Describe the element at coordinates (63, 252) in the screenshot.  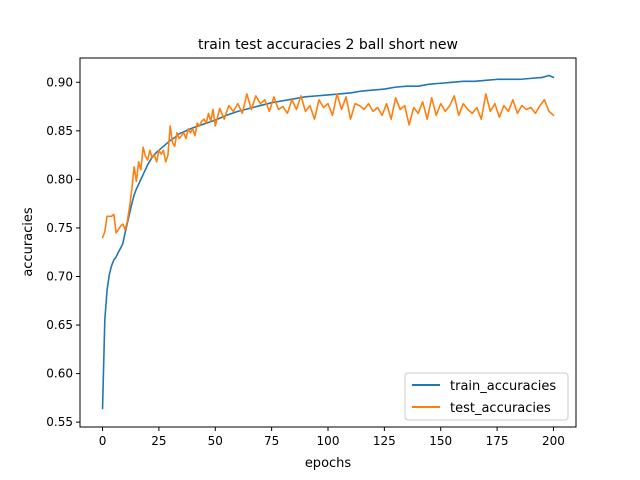
I see `y-axis-ticks: 0.55 0.60 0.65 0.70 0.75 0.80 0.85 0.90` at that location.